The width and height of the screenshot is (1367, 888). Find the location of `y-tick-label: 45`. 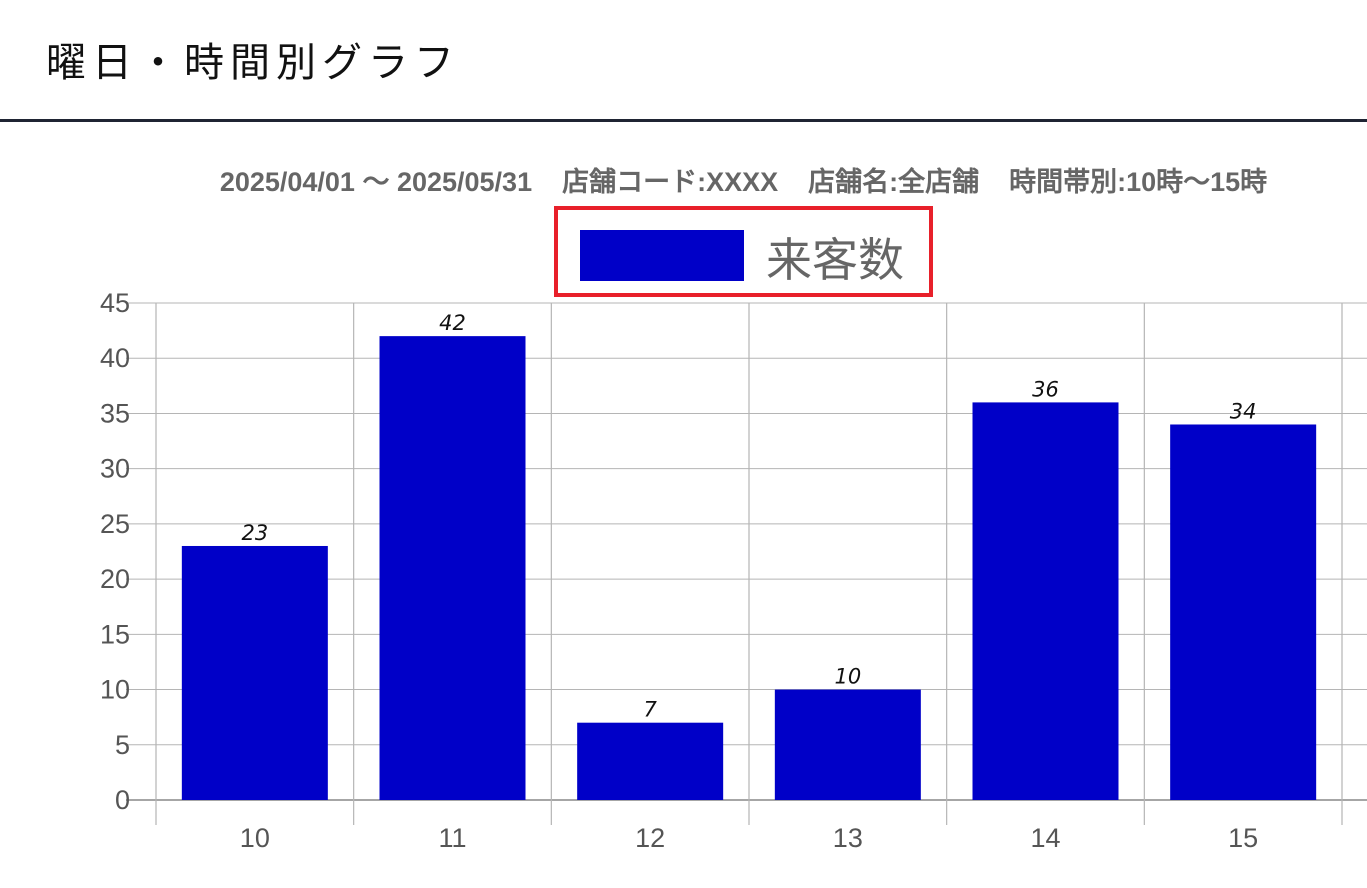

y-tick-label: 45 is located at coordinates (115, 303).